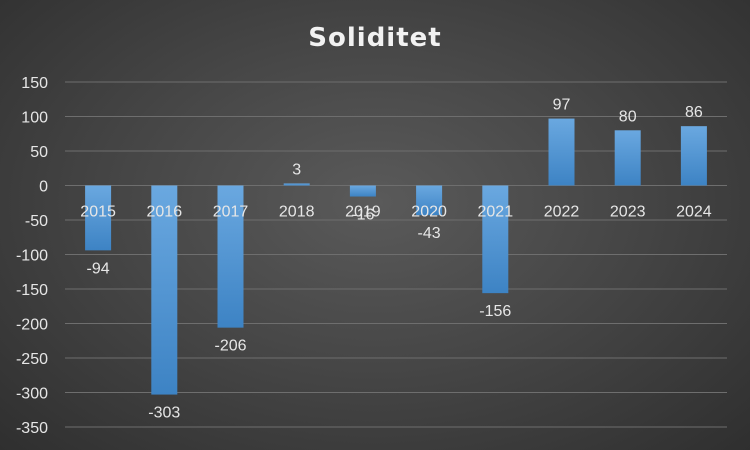 The height and width of the screenshot is (450, 750). I want to click on y-tick-label: -250, so click(32, 359).